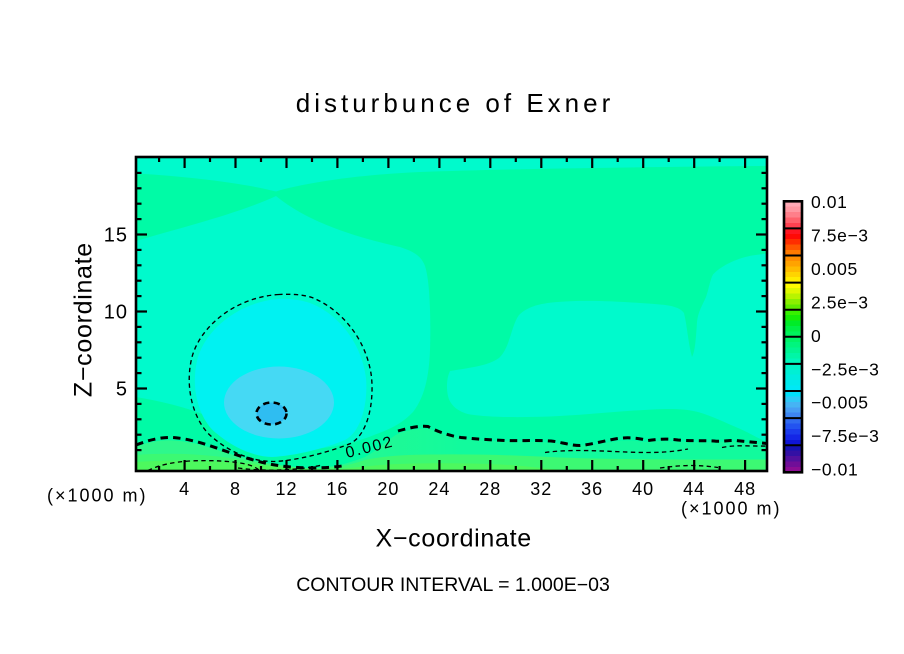 The width and height of the screenshot is (904, 654). What do you see at coordinates (286, 489) in the screenshot?
I see `svg-text: 12` at bounding box center [286, 489].